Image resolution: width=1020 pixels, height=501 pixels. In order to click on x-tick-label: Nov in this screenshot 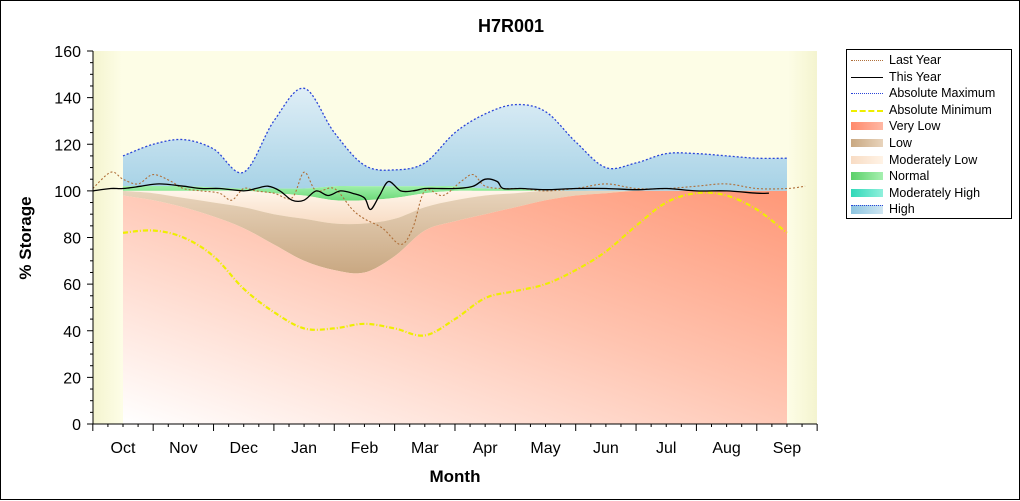, I will do `click(183, 448)`.